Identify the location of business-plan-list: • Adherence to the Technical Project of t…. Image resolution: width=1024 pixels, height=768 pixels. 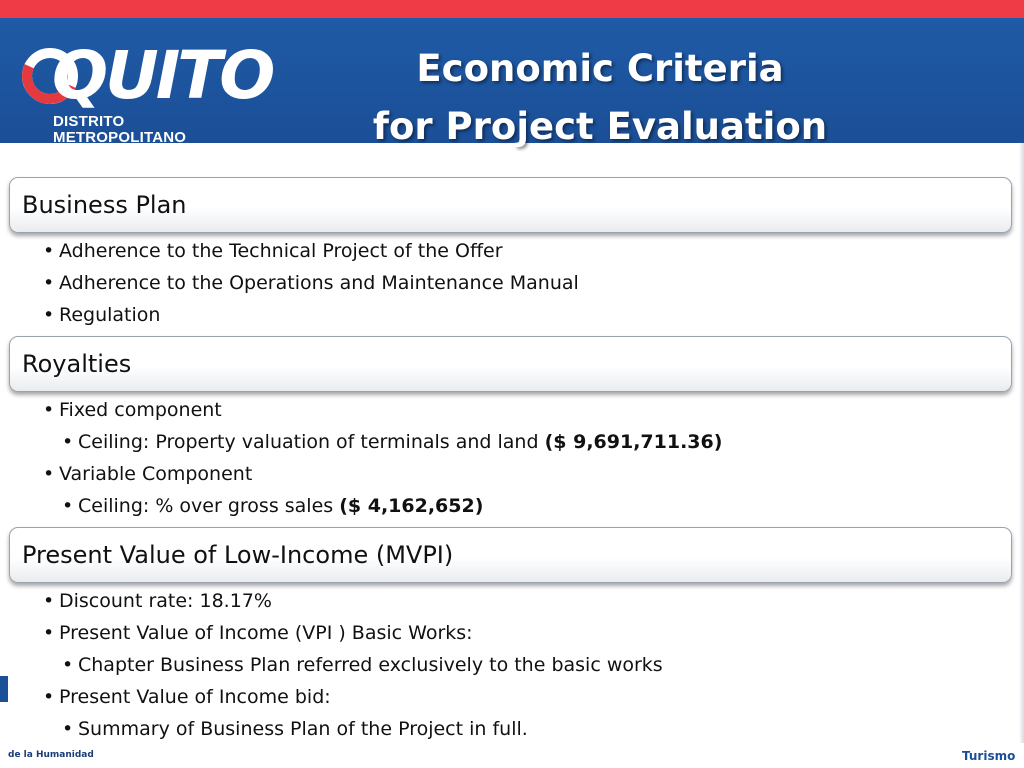
(512, 283).